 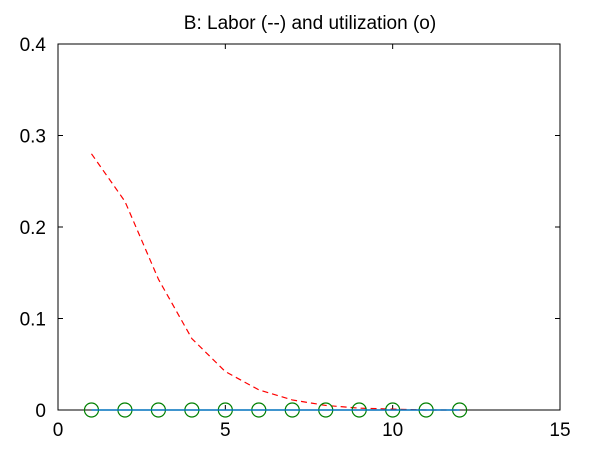 What do you see at coordinates (310, 23) in the screenshot?
I see `chart-title: B: Labor (--) and utilization (o)` at bounding box center [310, 23].